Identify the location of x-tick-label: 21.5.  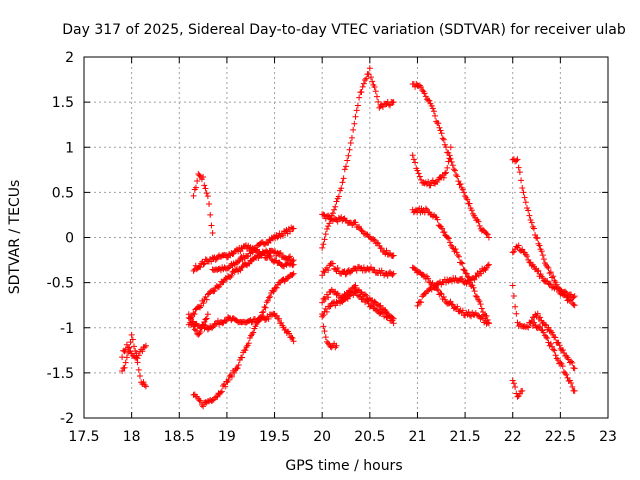
(465, 437).